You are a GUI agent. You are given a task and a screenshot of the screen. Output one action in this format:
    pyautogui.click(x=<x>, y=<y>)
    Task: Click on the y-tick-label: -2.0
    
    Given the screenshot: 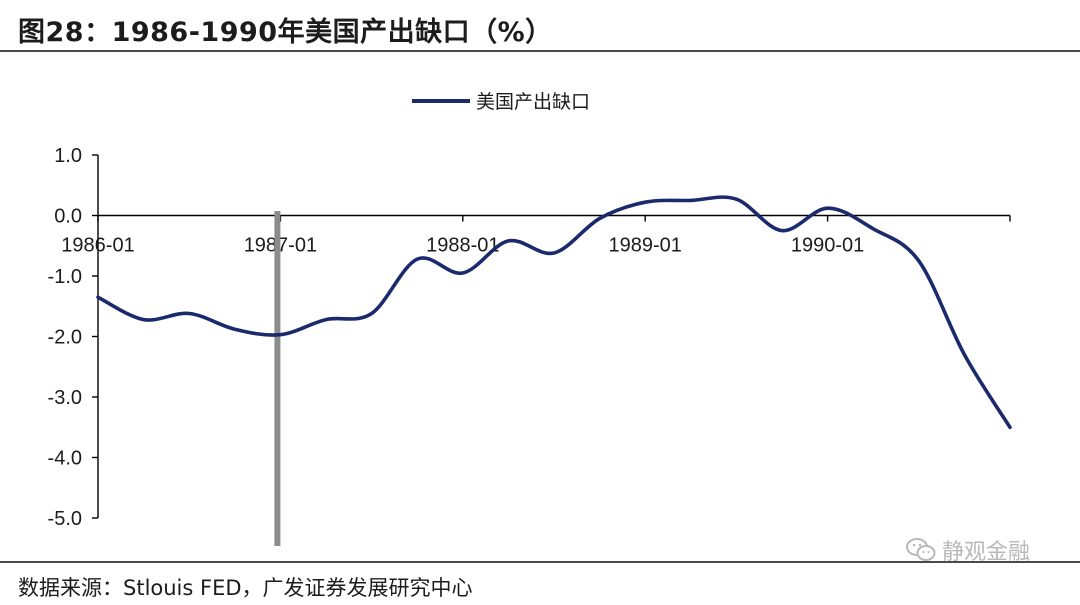 What is the action you would take?
    pyautogui.click(x=65, y=338)
    